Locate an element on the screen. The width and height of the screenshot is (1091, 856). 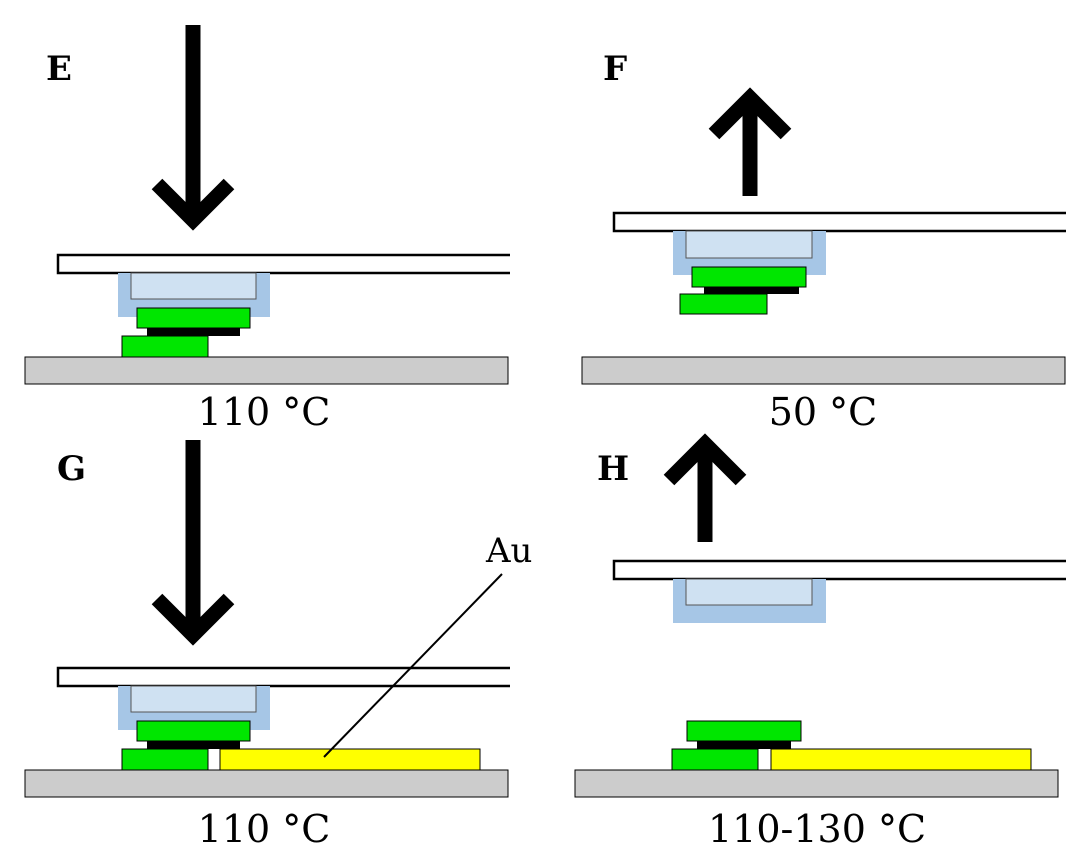
temperature-label-h: 110-130 °C is located at coordinates (817, 829).